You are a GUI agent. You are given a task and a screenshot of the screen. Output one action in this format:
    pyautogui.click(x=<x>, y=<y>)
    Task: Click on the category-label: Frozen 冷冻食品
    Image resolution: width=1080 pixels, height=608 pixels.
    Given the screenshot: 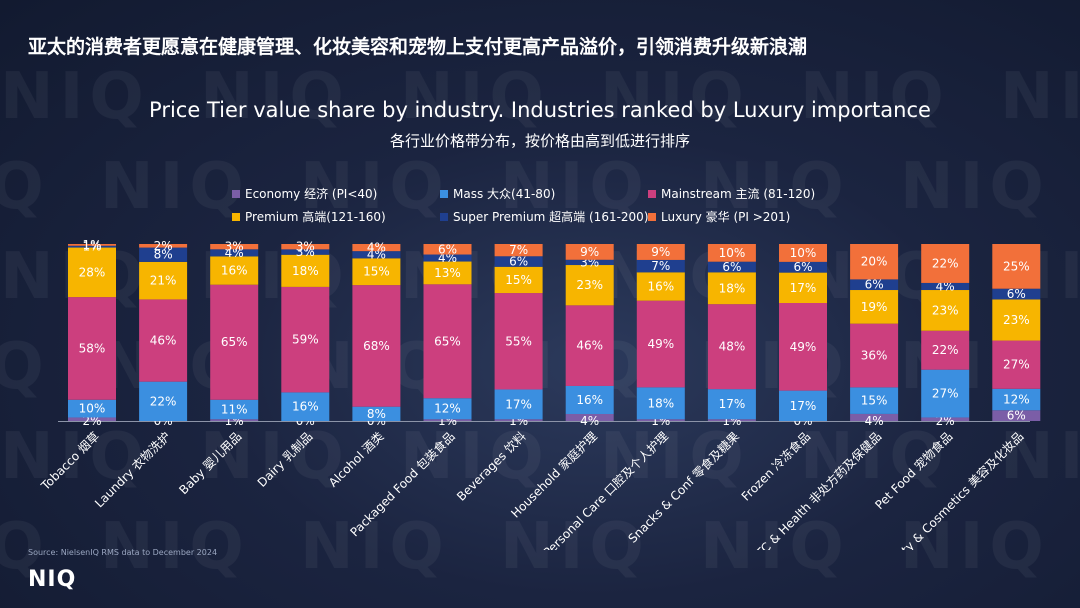 What is the action you would take?
    pyautogui.click(x=775, y=466)
    